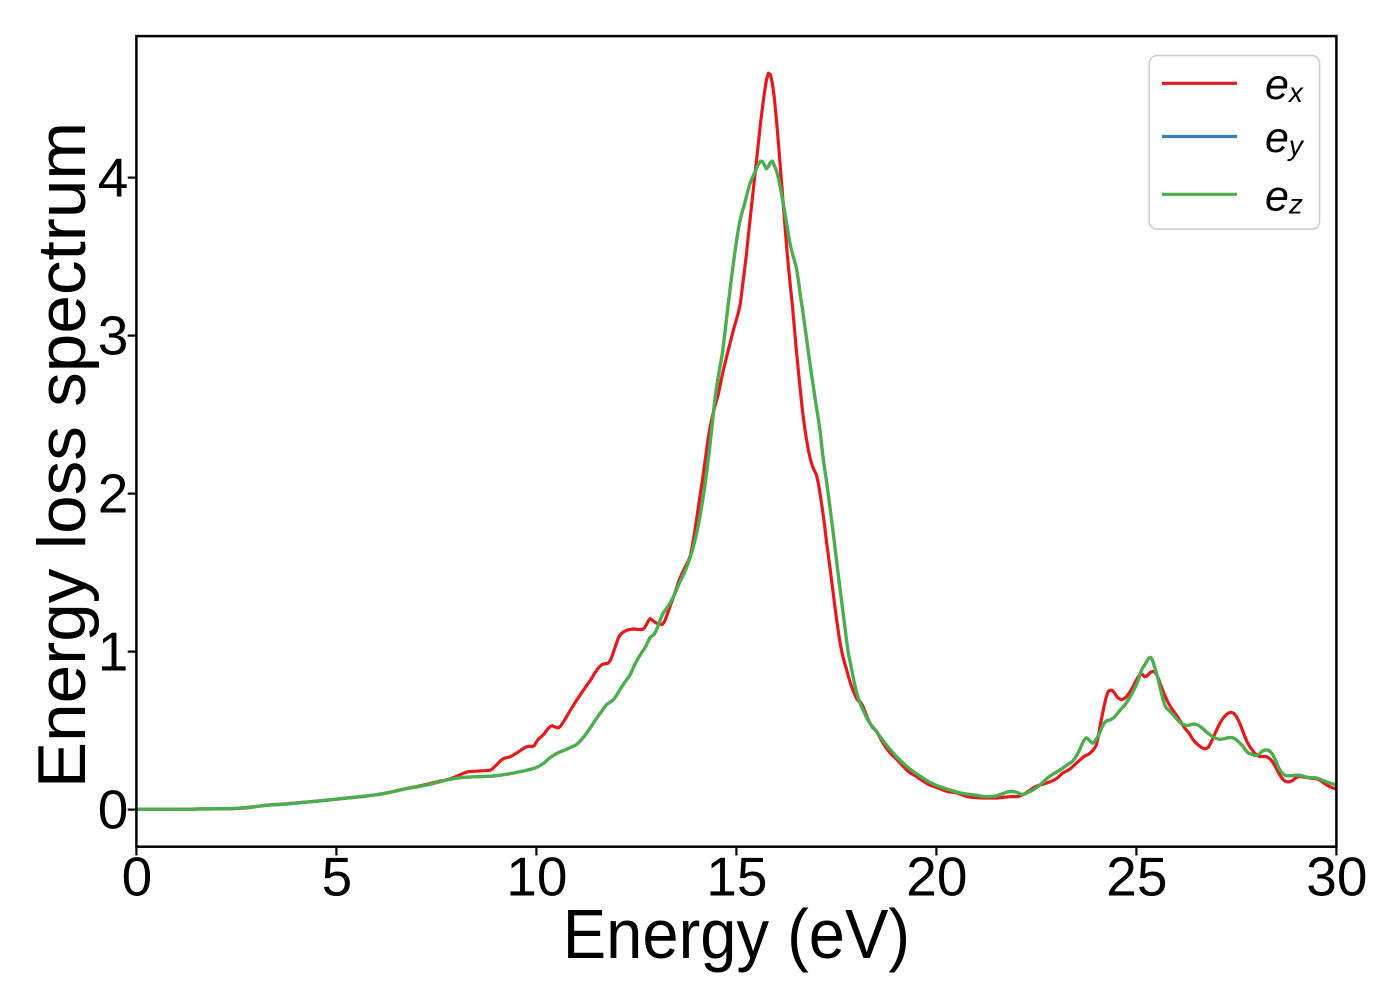  I want to click on svg-text: Energy loss spectrum, so click(62, 455).